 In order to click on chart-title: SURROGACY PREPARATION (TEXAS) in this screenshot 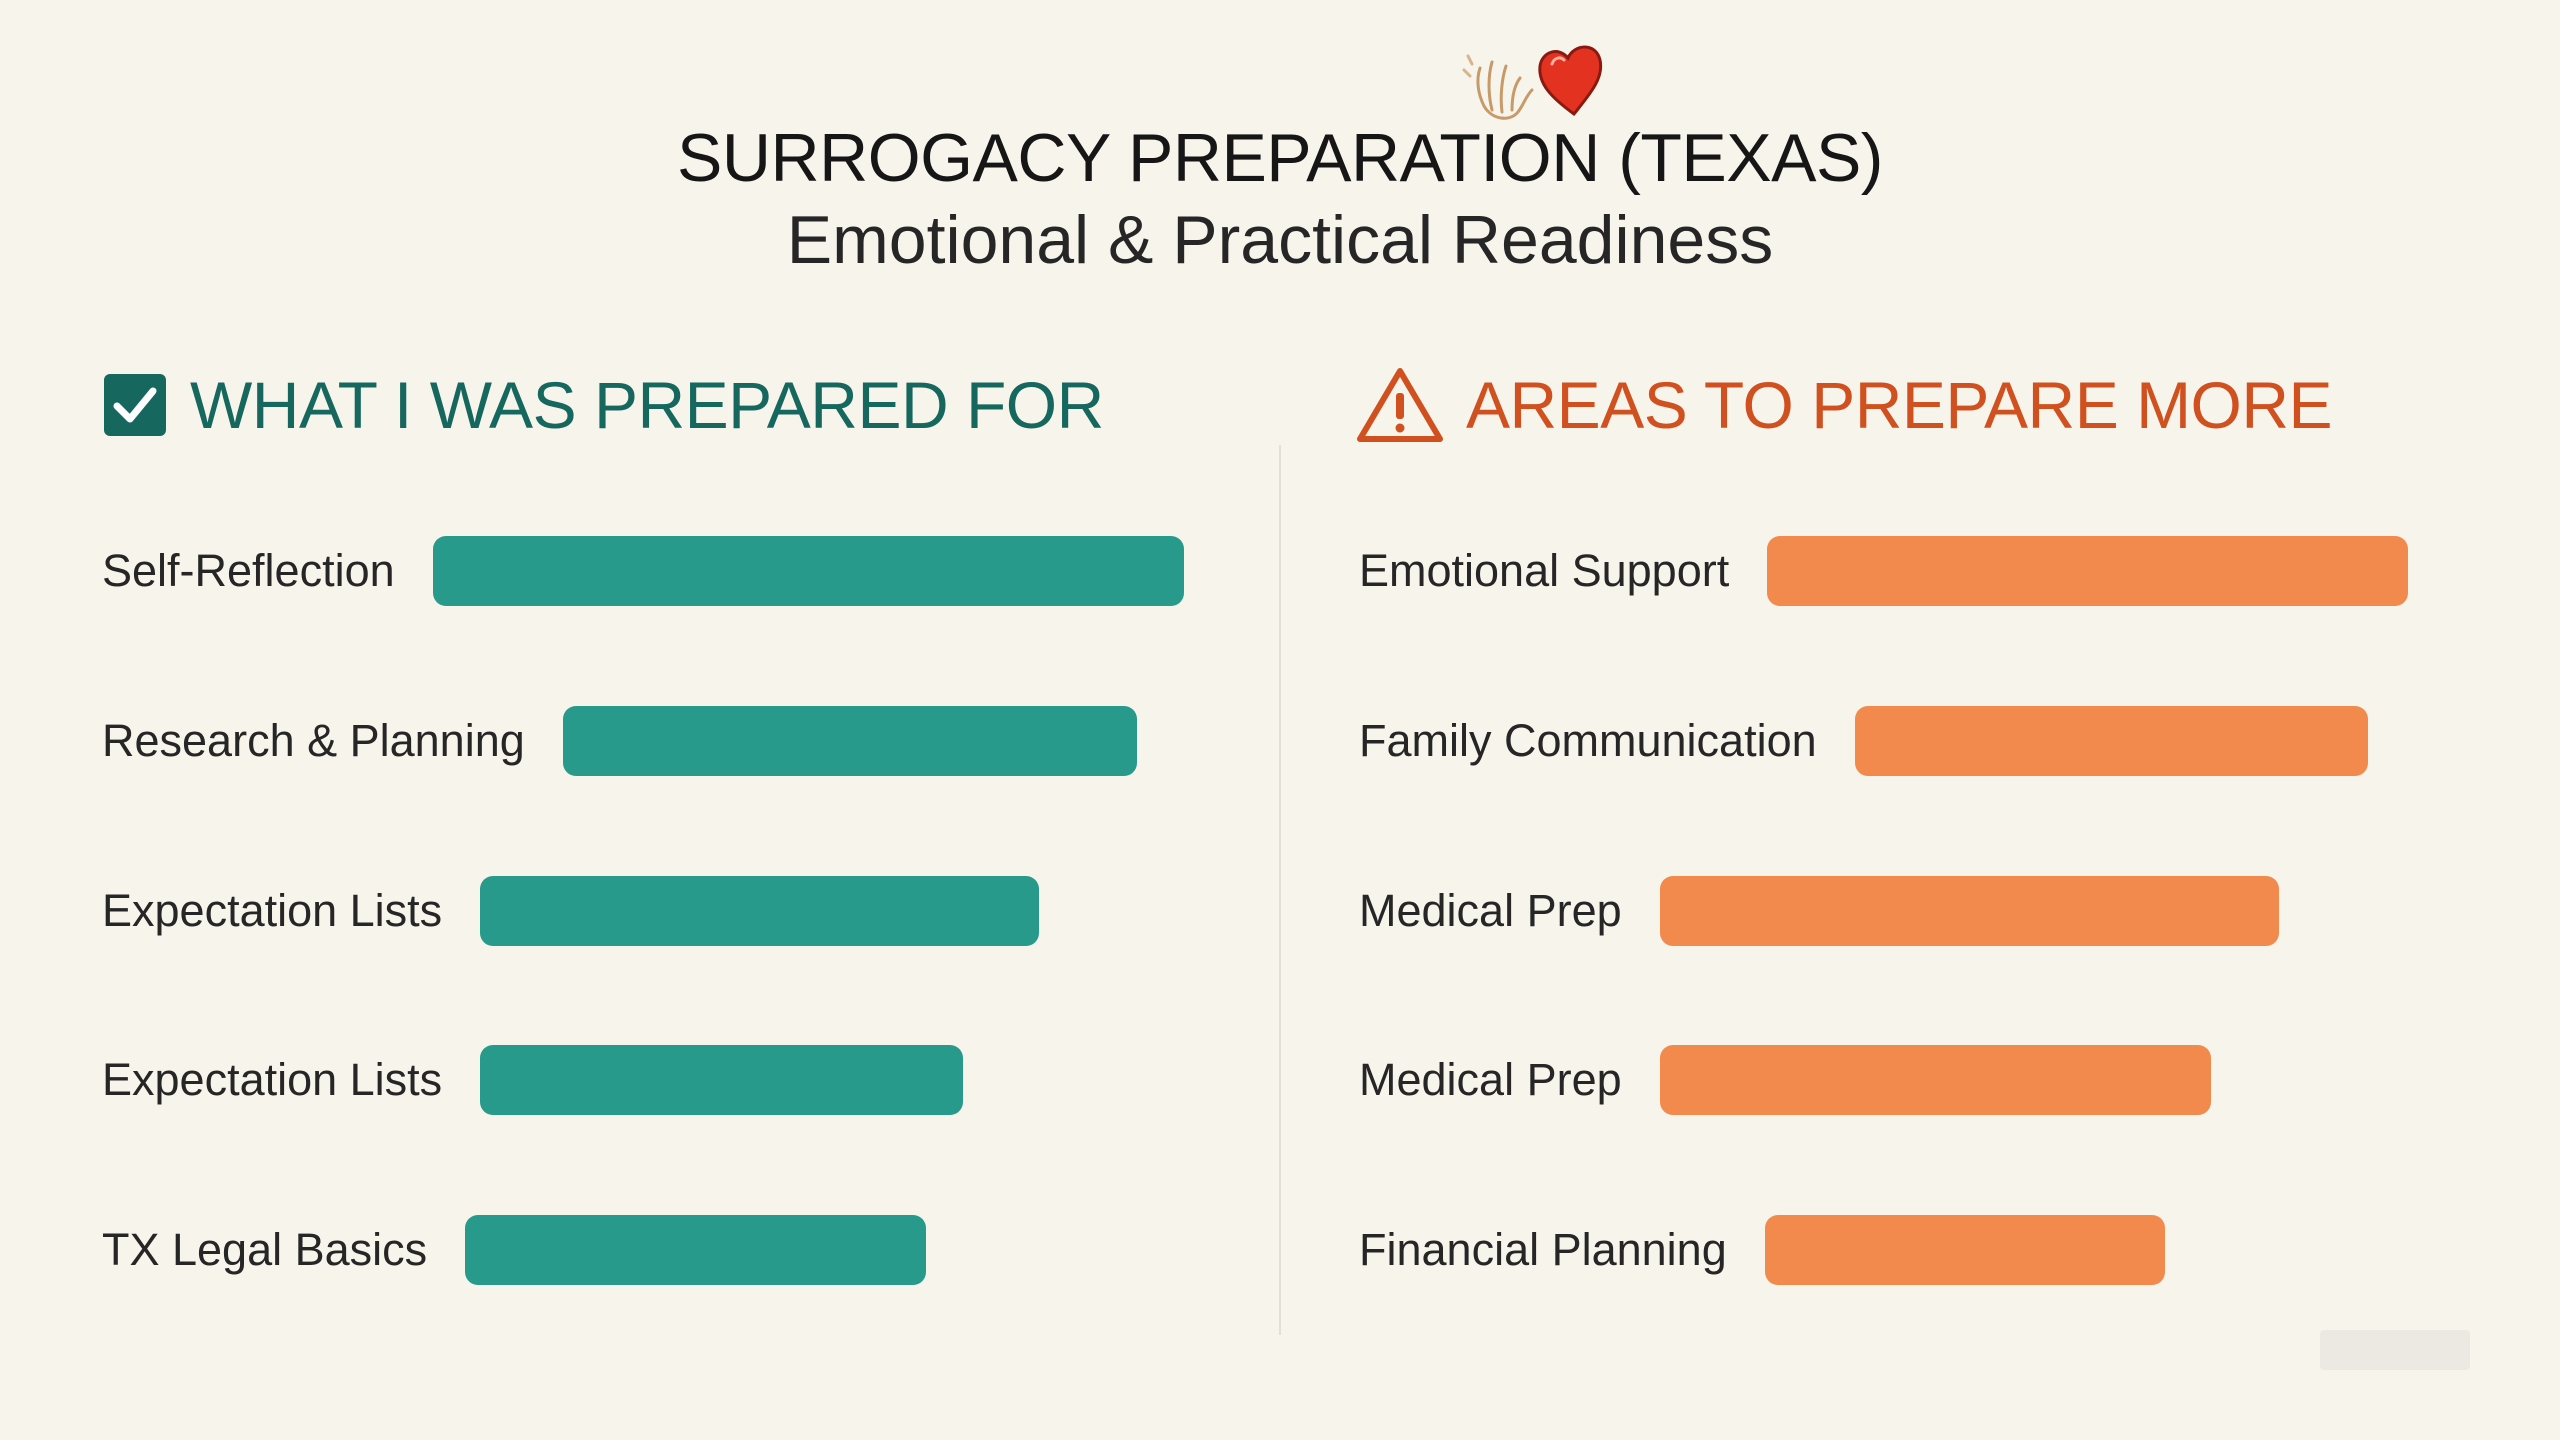, I will do `click(1280, 158)`.